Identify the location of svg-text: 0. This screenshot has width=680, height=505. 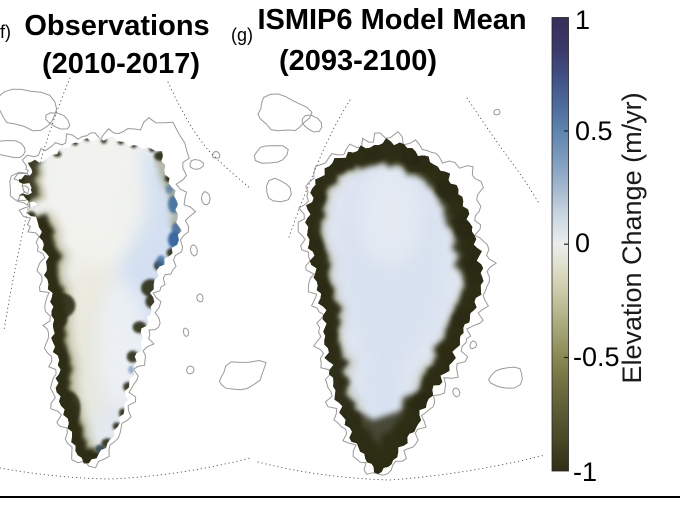
(582, 243).